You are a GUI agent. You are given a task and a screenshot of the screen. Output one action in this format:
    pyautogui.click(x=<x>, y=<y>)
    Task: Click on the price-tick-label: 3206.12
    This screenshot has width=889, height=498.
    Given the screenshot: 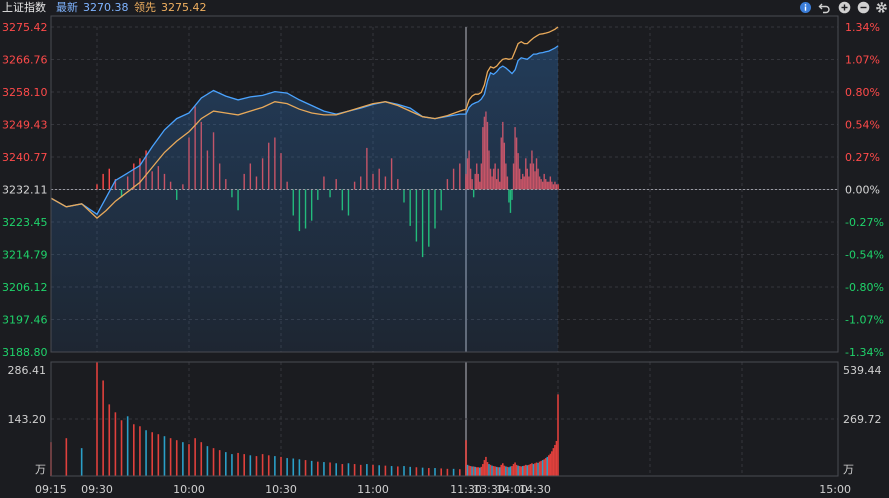 What is the action you would take?
    pyautogui.click(x=25, y=287)
    